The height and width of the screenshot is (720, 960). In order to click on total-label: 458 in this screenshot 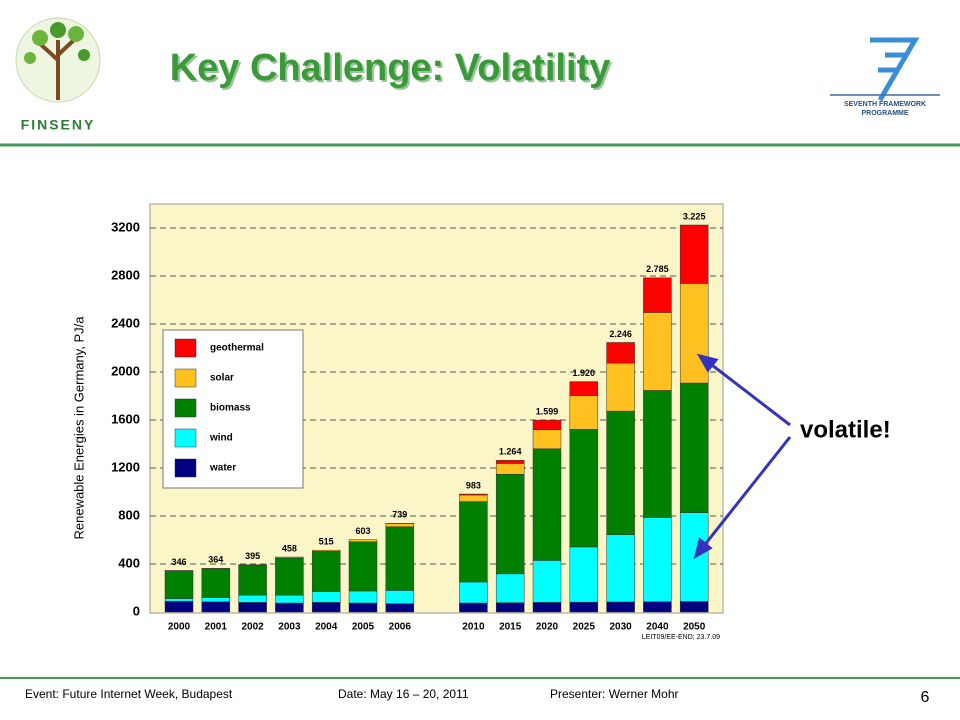, I will do `click(289, 548)`.